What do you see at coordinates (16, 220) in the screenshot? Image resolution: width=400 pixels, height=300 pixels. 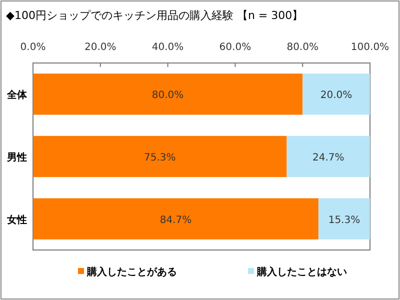 I see `y-tick-label: 女性` at bounding box center [16, 220].